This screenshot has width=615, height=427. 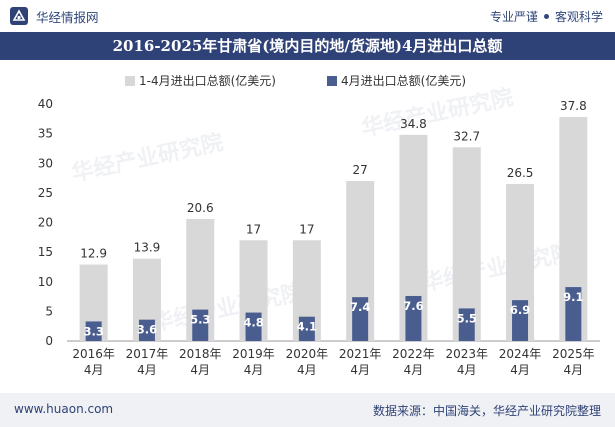 What do you see at coordinates (200, 354) in the screenshot?
I see `x-tick-label: 2018年` at bounding box center [200, 354].